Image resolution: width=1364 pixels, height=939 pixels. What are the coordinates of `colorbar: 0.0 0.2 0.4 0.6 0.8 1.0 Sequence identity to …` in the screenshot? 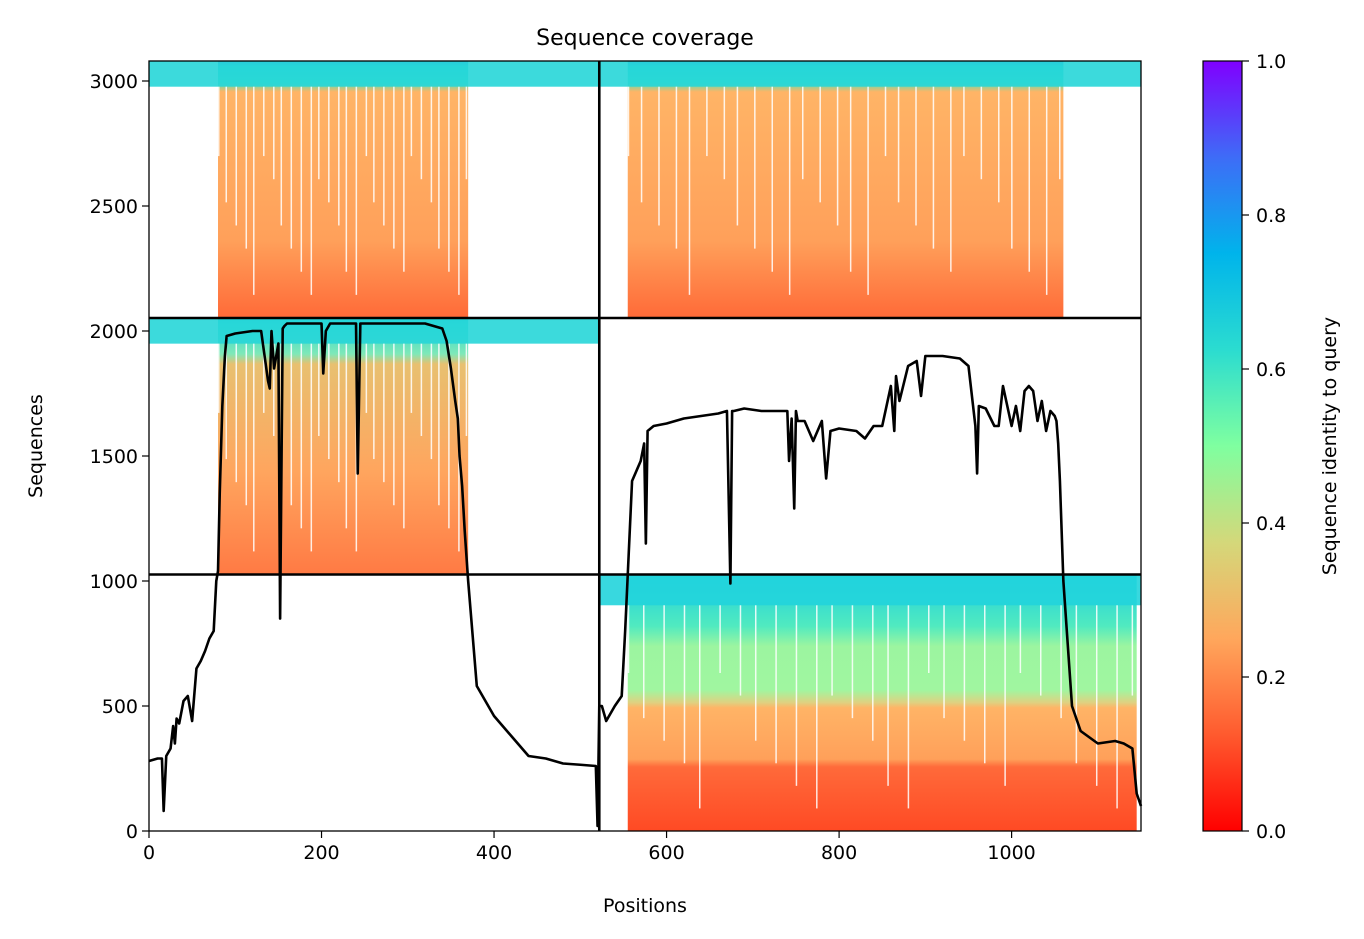 It's located at (1271, 447).